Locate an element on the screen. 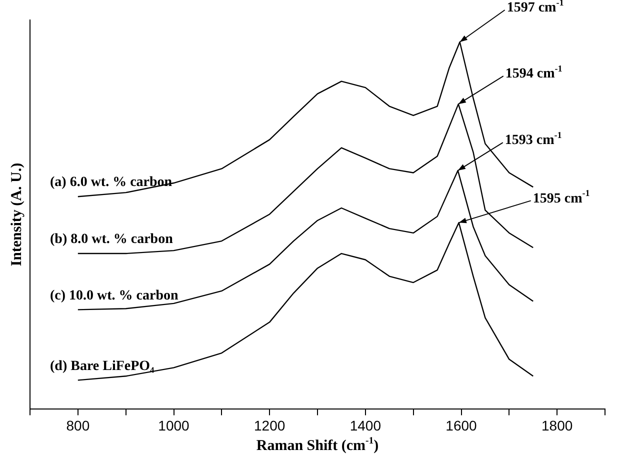 This screenshot has height=460, width=633. series-label: (a) 6.0 wt. % carbon is located at coordinates (111, 182).